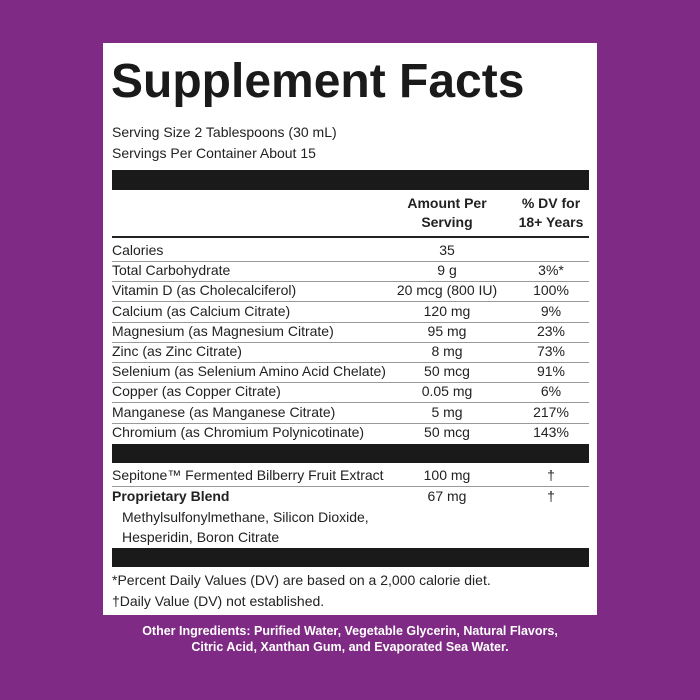 The image size is (700, 700). I want to click on nutrient-name: Chromium (as Chromium Polynicotinate), so click(238, 431).